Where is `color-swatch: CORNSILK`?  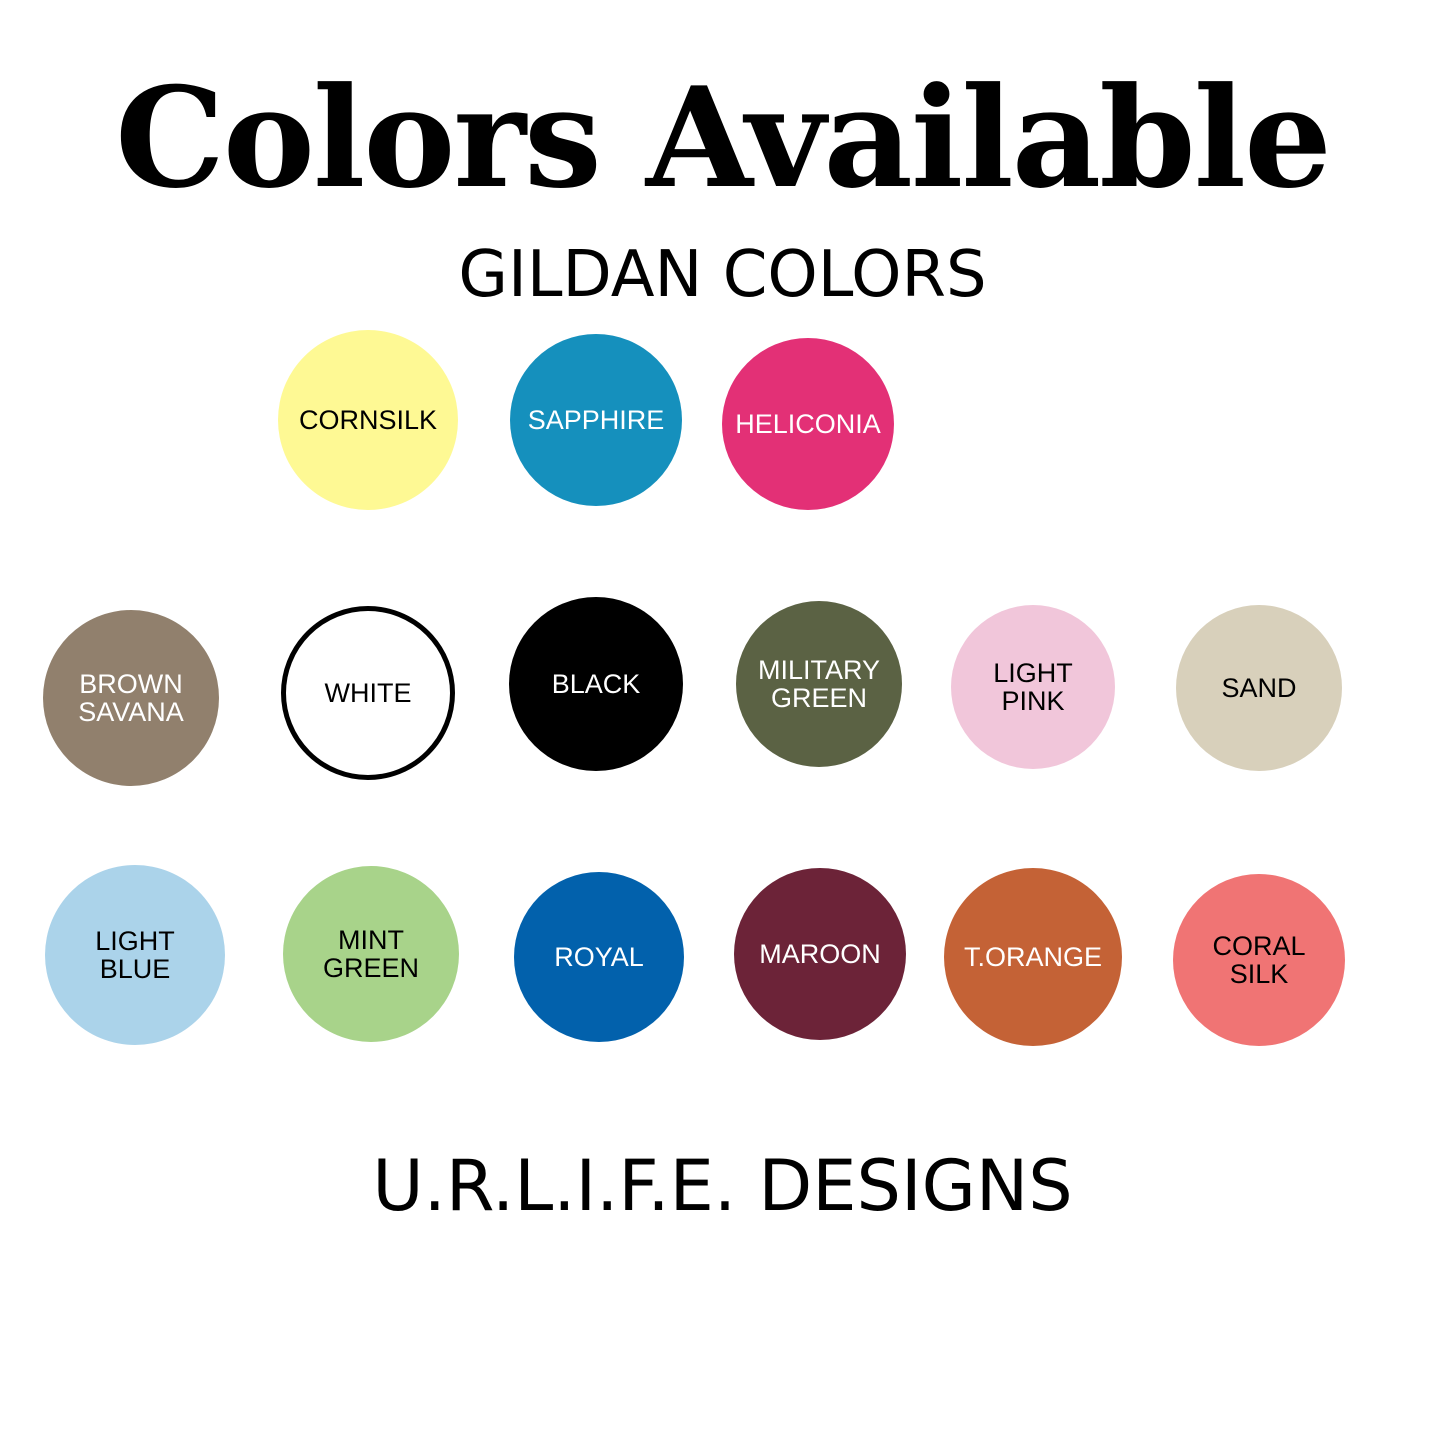
color-swatch: CORNSILK is located at coordinates (368, 420).